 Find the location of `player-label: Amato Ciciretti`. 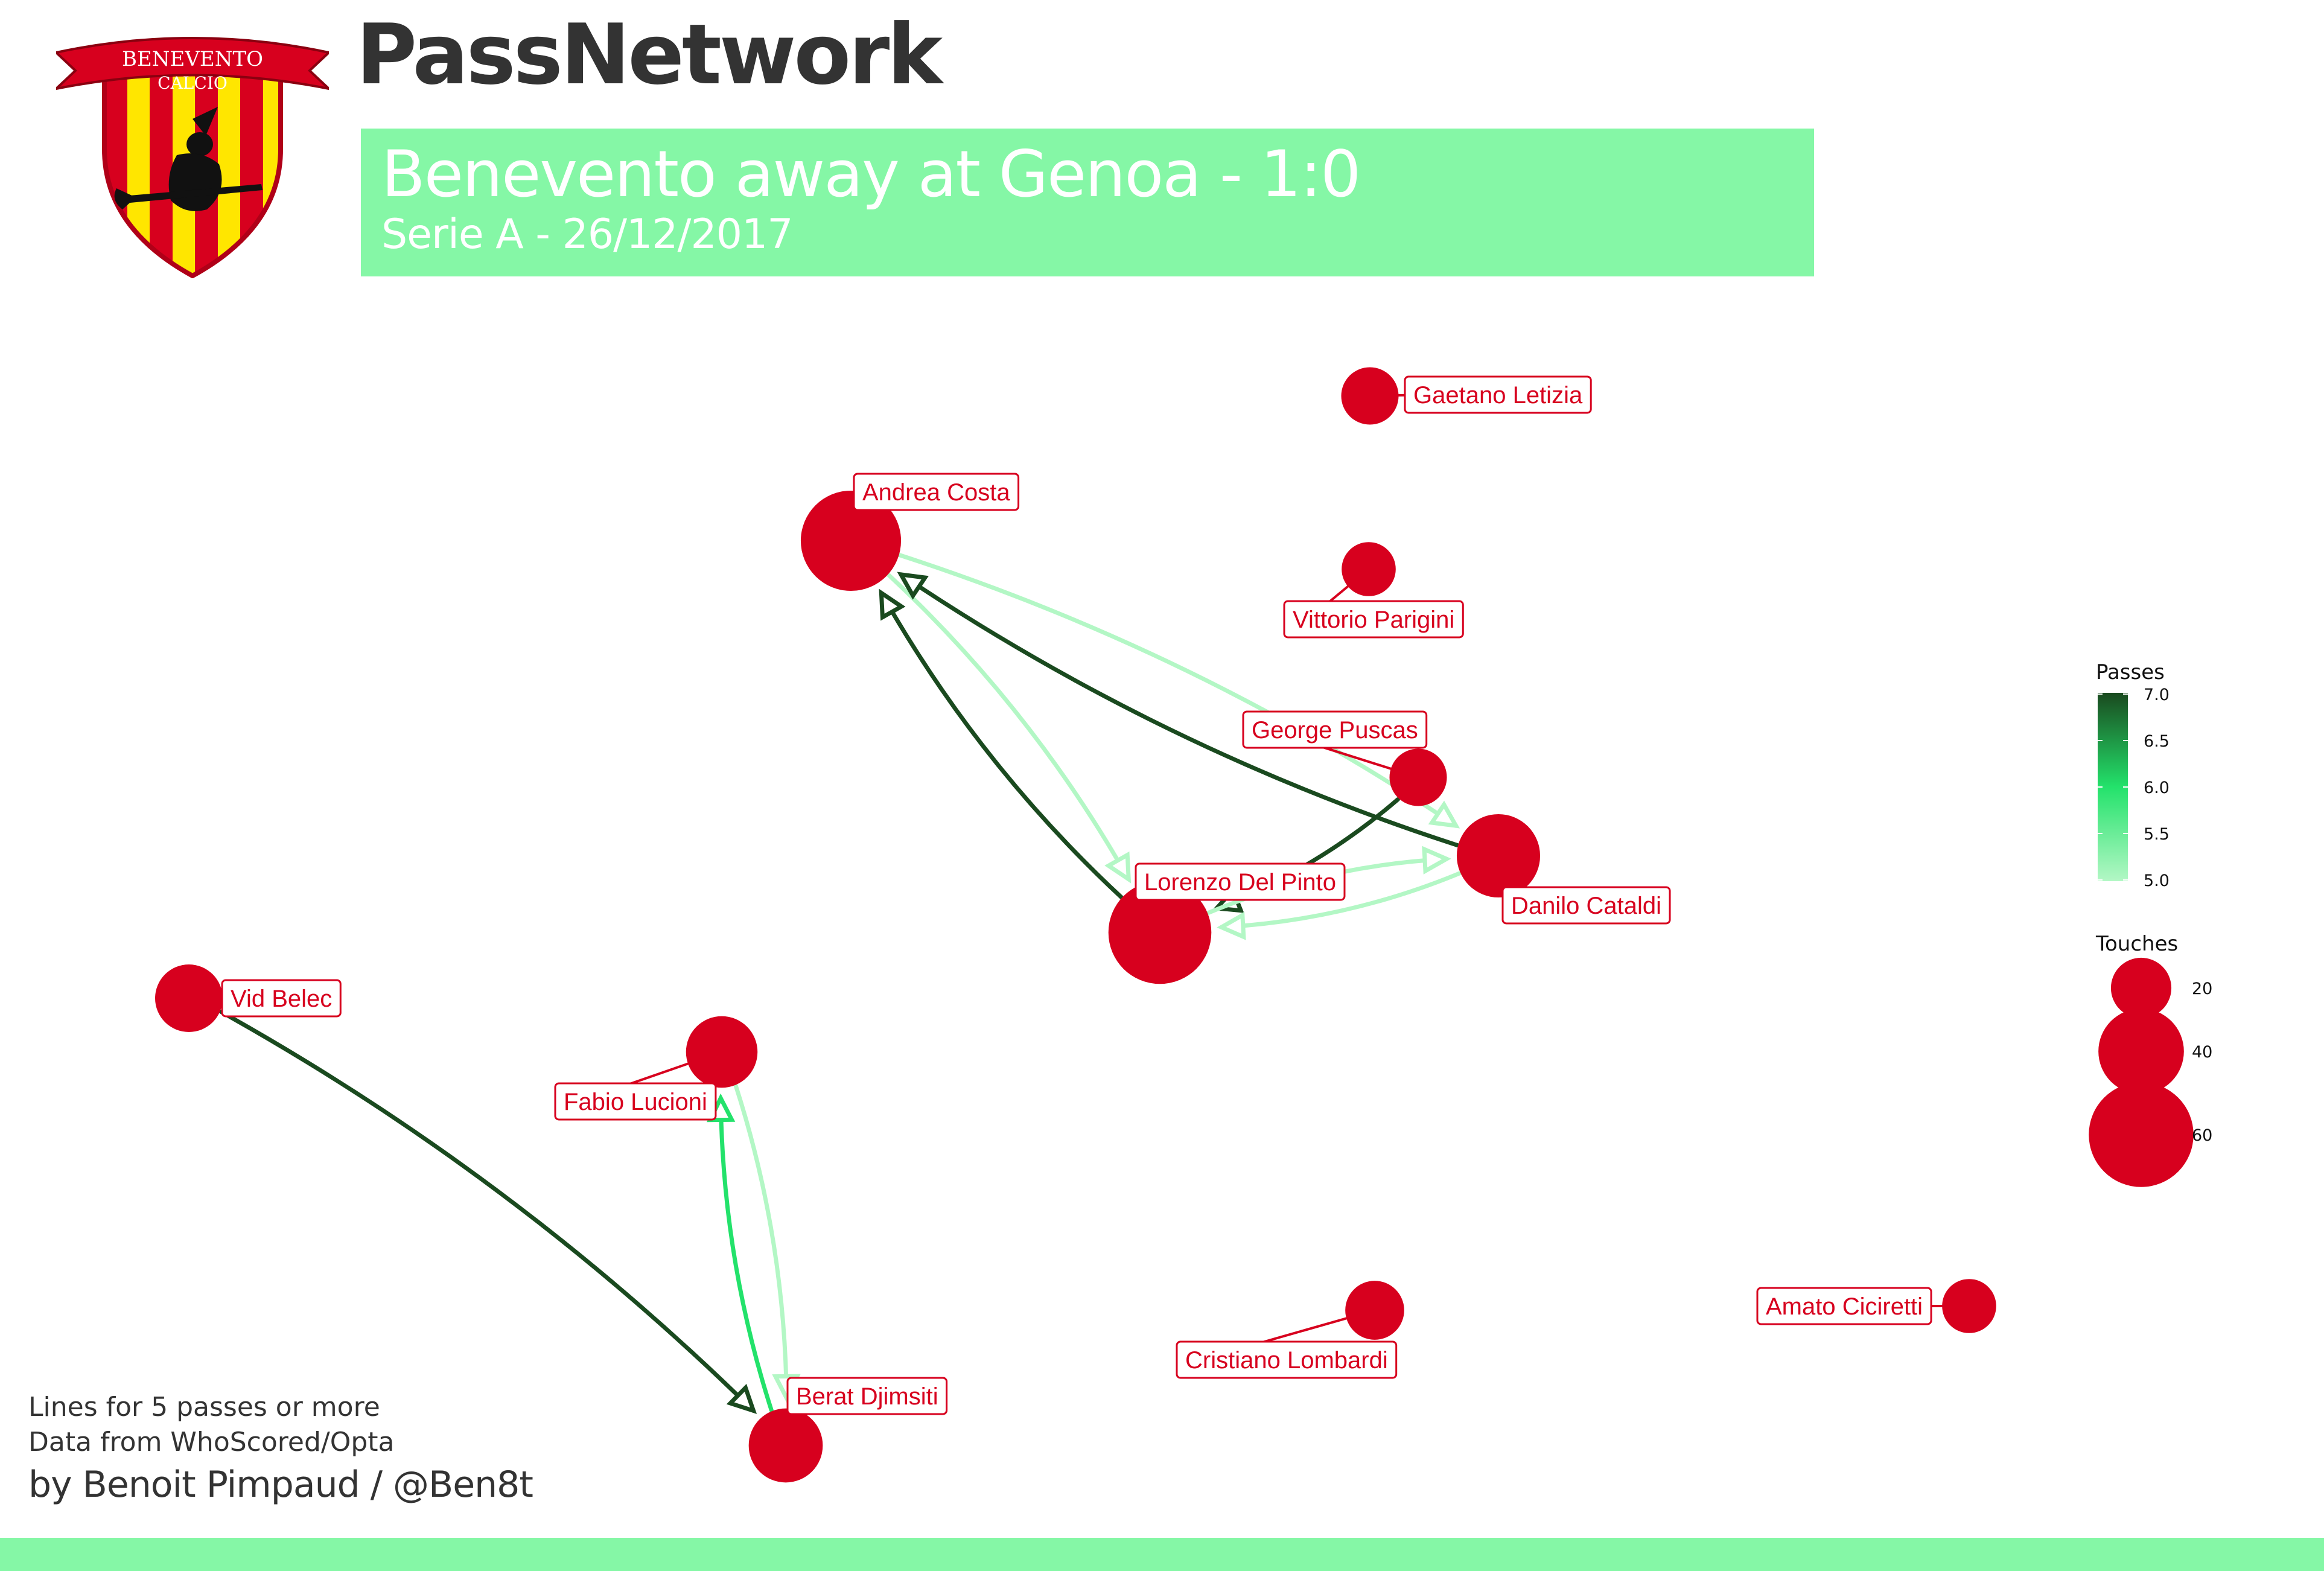

player-label: Amato Ciciretti is located at coordinates (1844, 1306).